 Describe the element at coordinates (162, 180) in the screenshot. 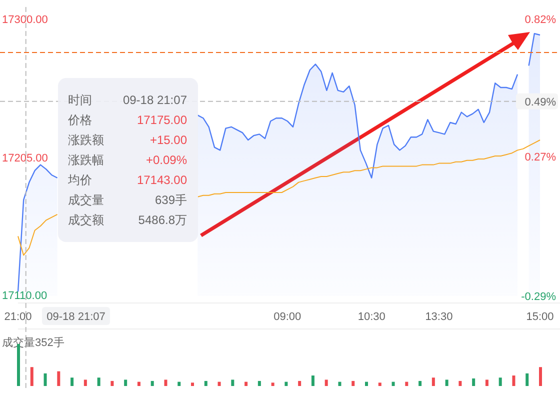

I see `annotation: 17143.00` at that location.